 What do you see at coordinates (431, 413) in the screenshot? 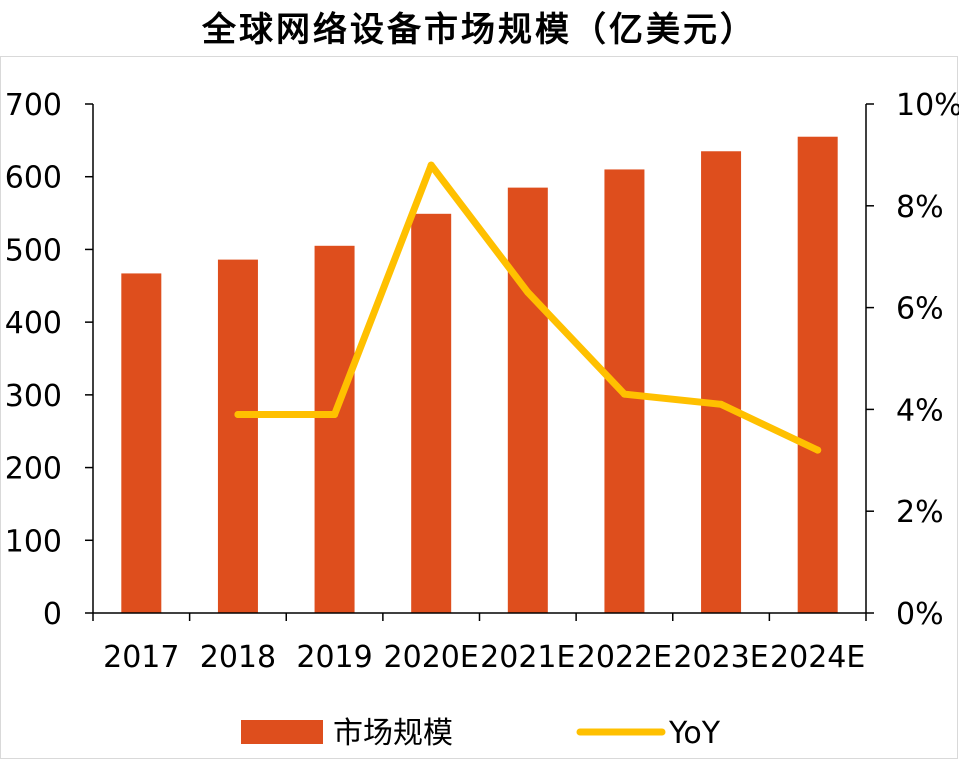
I see `bar-2020E` at bounding box center [431, 413].